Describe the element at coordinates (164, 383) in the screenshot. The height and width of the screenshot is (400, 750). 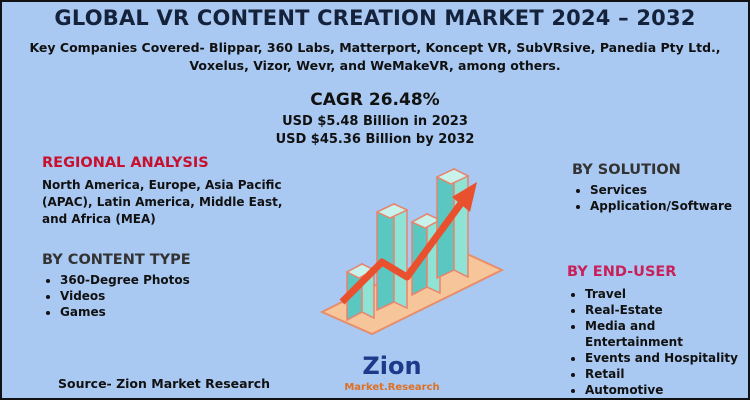
I see `source: Source- Zion Market Research` at that location.